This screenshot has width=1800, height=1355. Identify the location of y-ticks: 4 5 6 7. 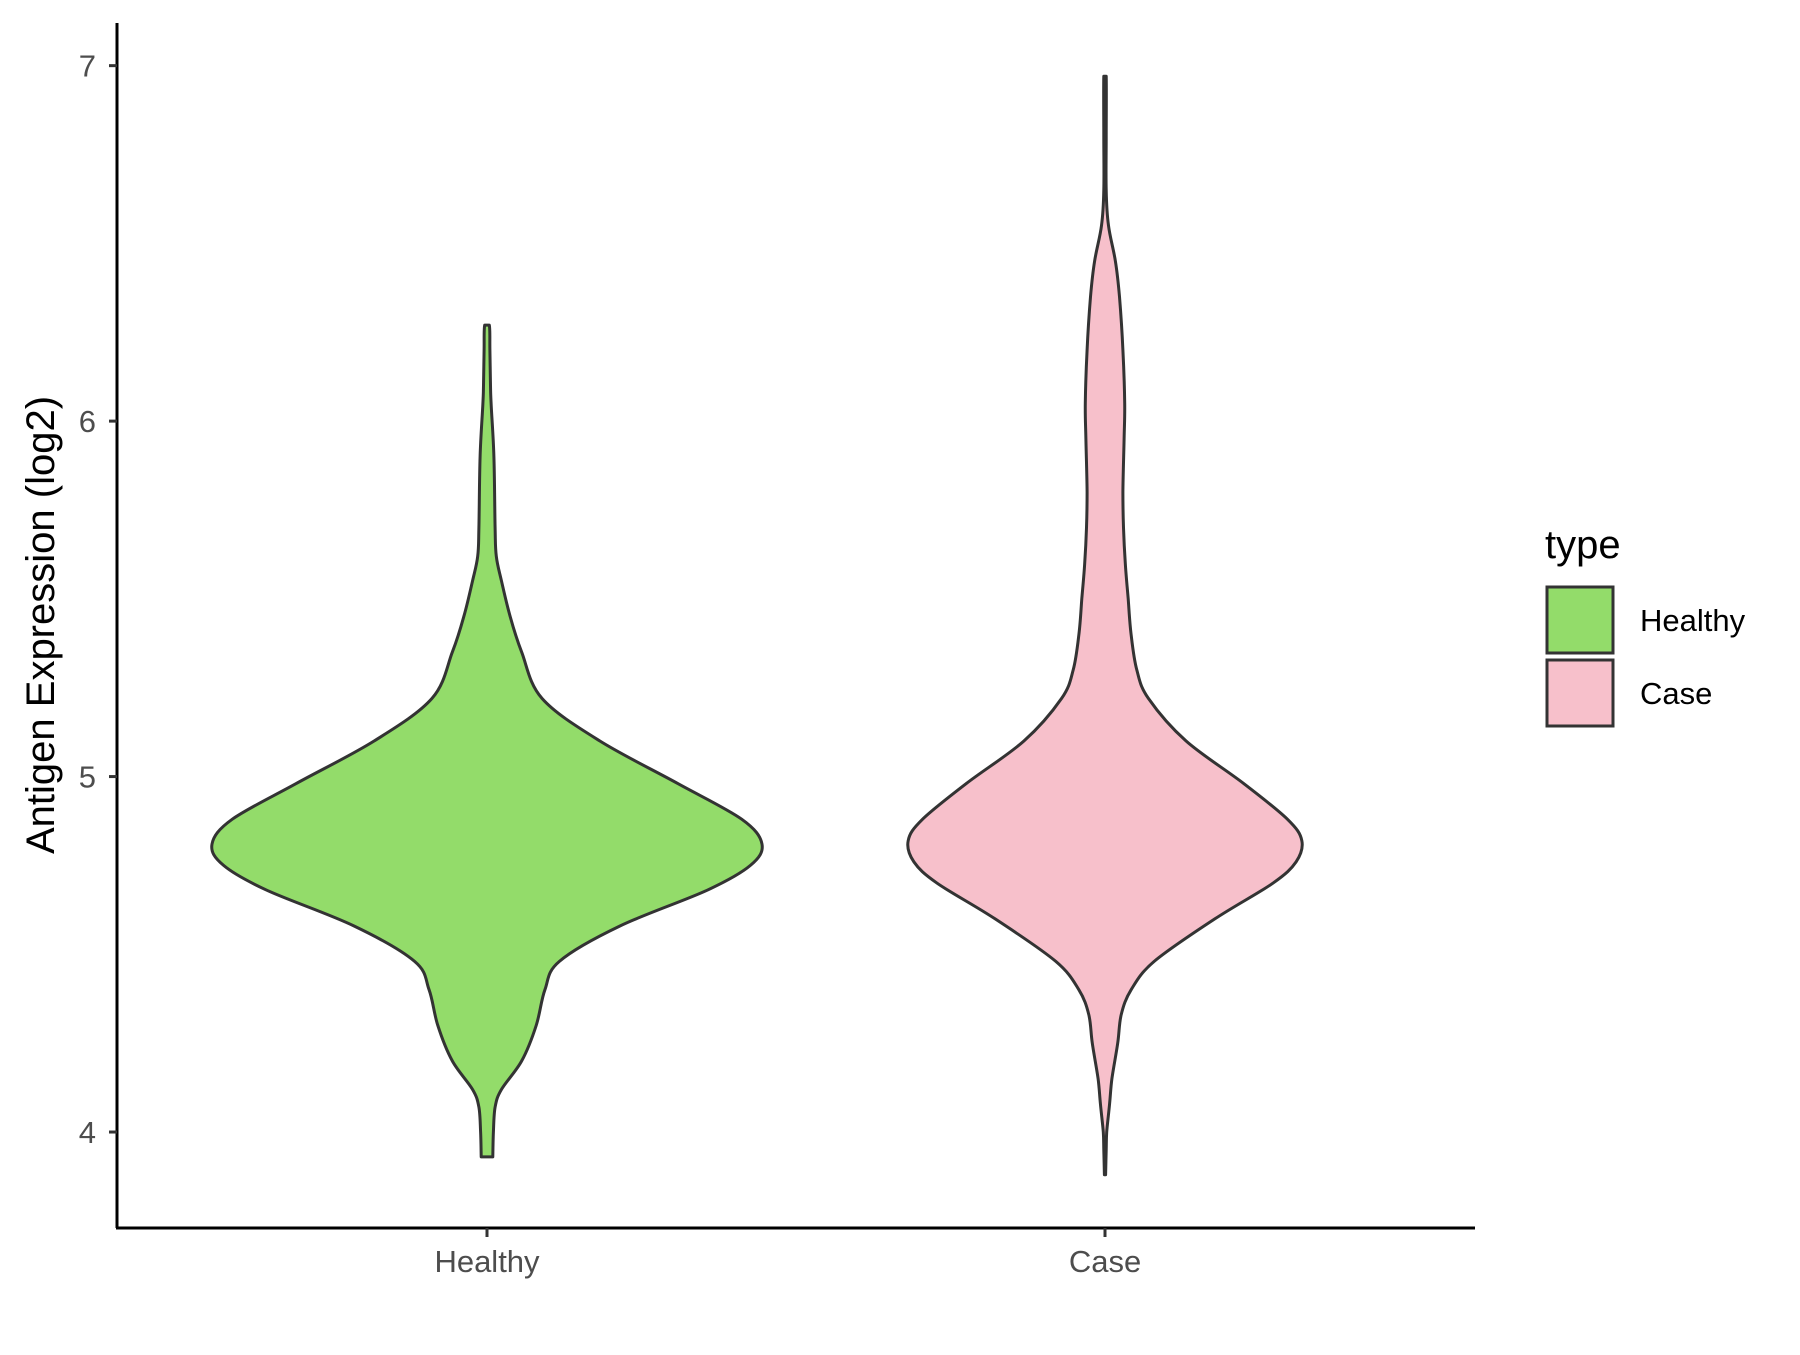
(98, 599).